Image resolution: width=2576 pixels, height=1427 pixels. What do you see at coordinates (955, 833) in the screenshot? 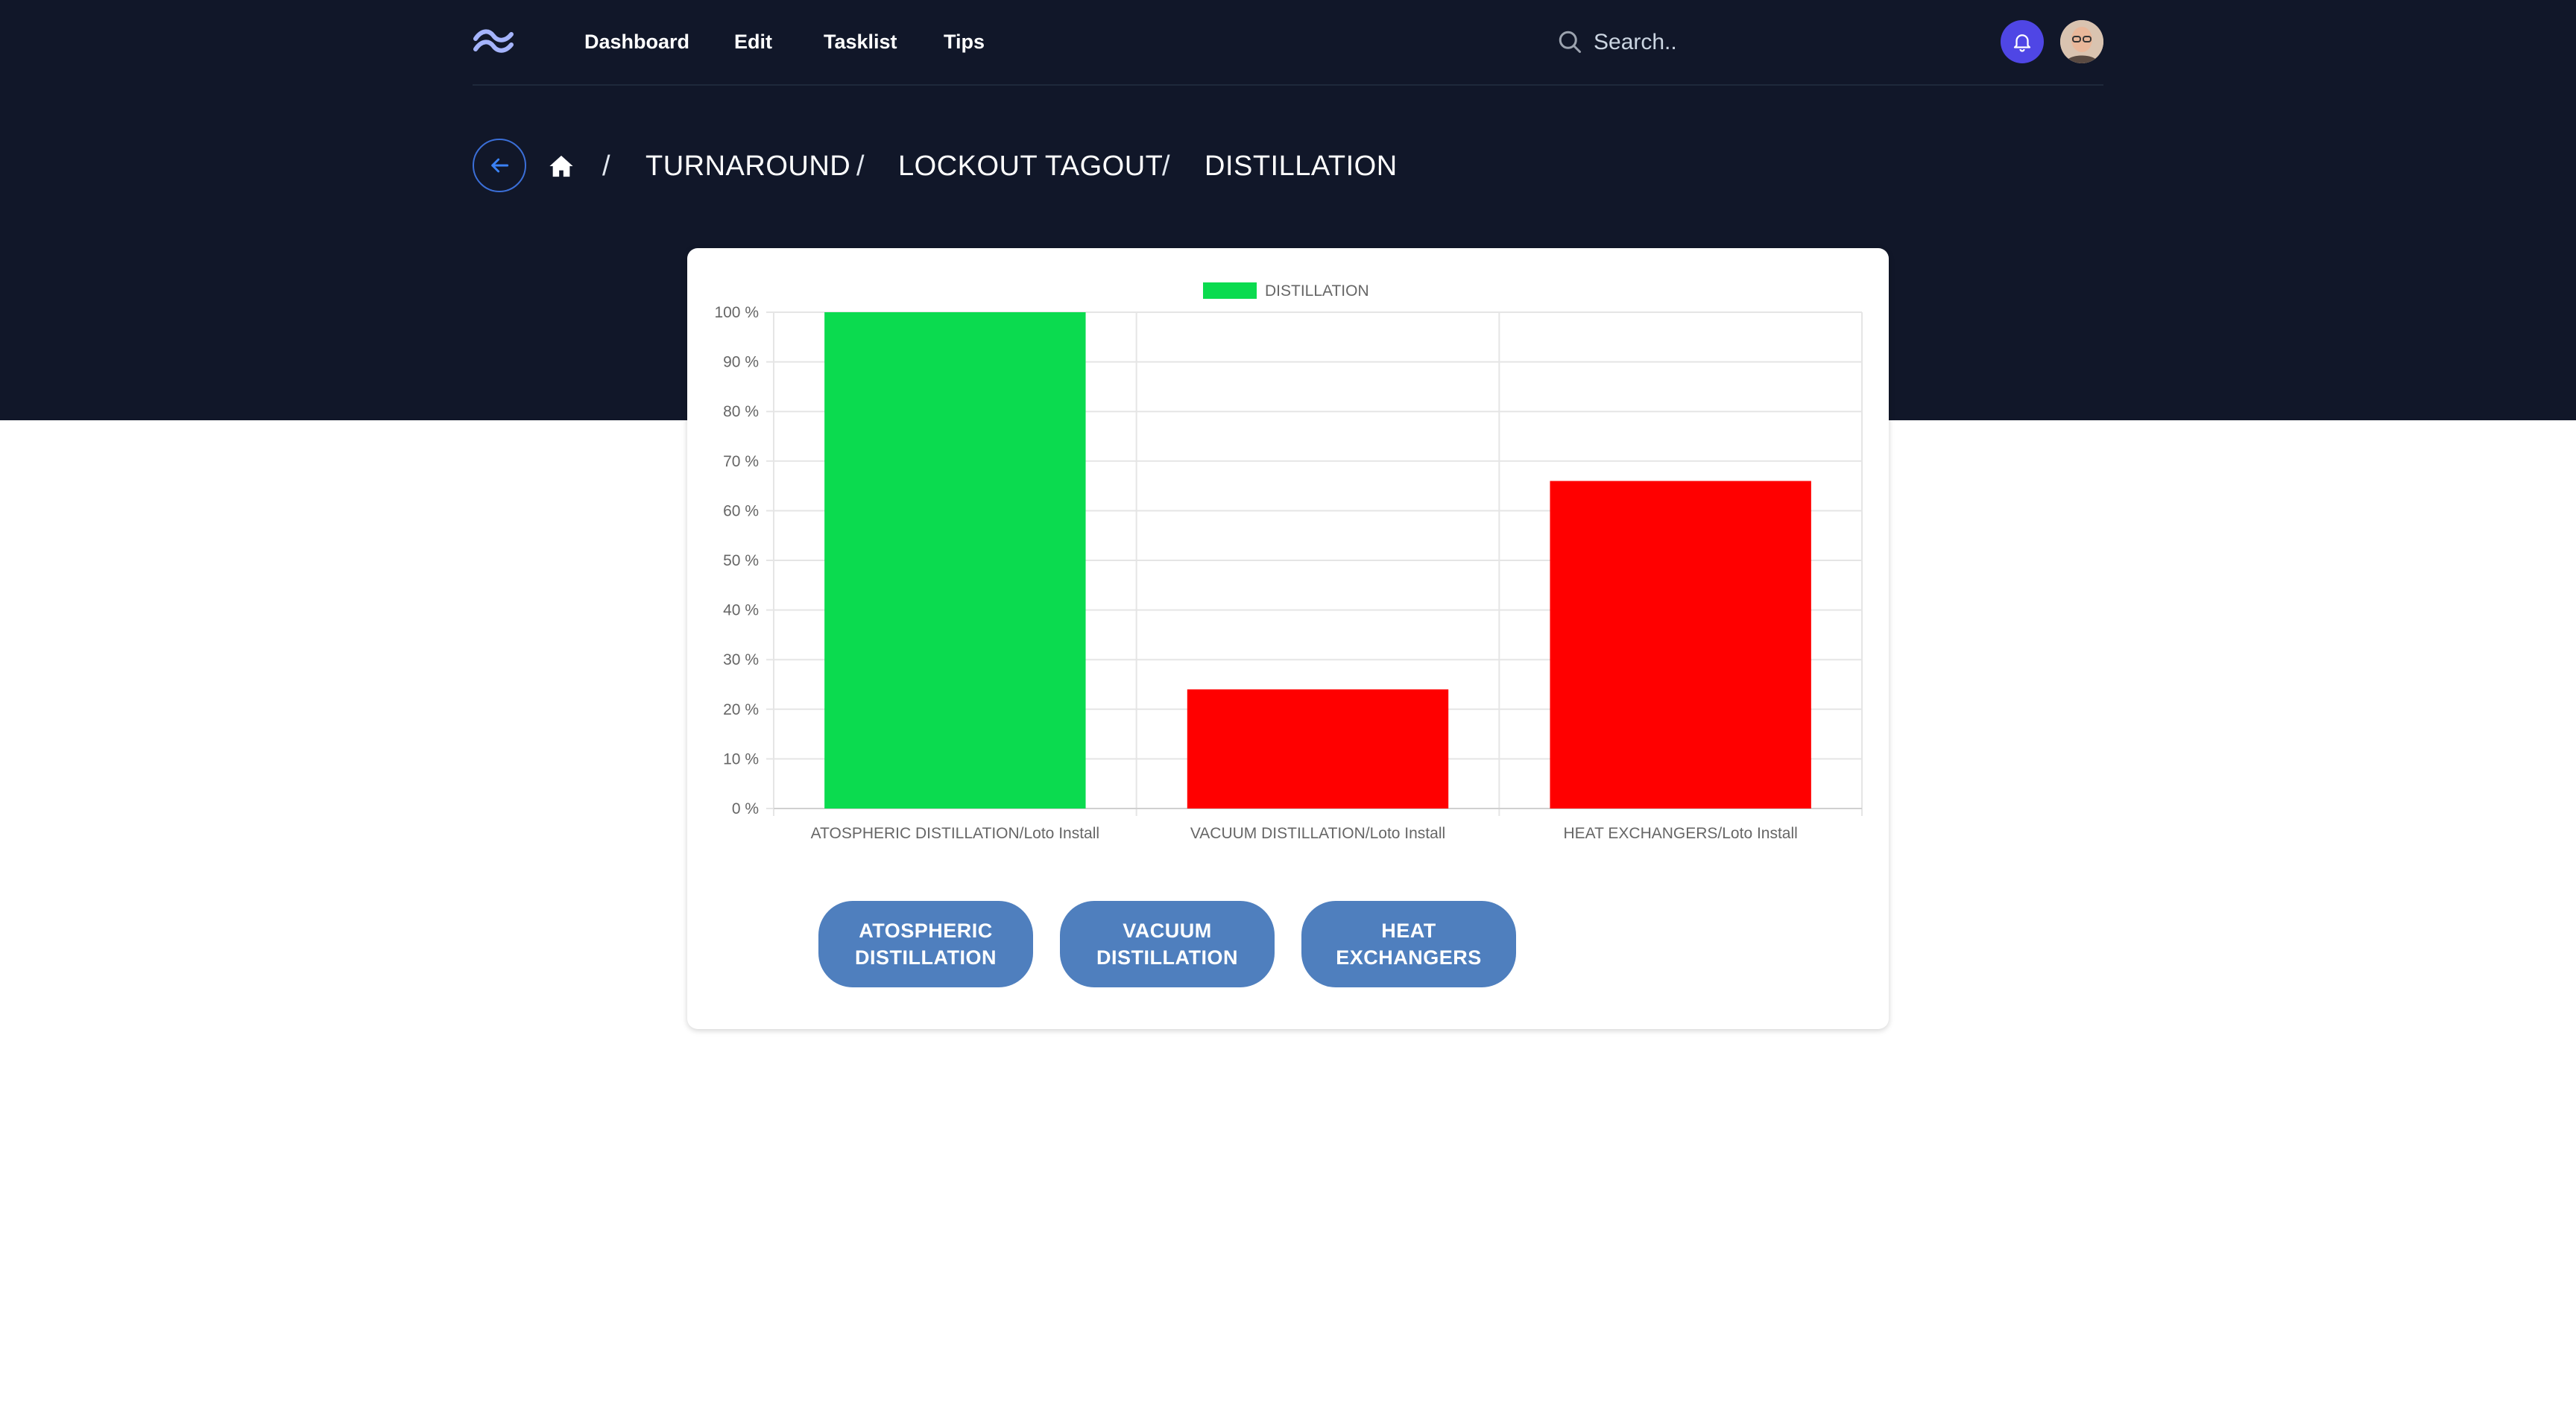
I see `x-tick-label: ATOSPHERIC DISTILLATION/Loto Install` at bounding box center [955, 833].